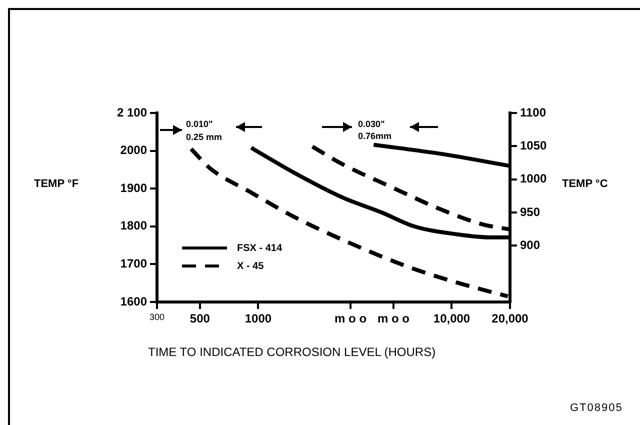 The width and height of the screenshot is (640, 425). I want to click on x-tick-label: 300, so click(157, 317).